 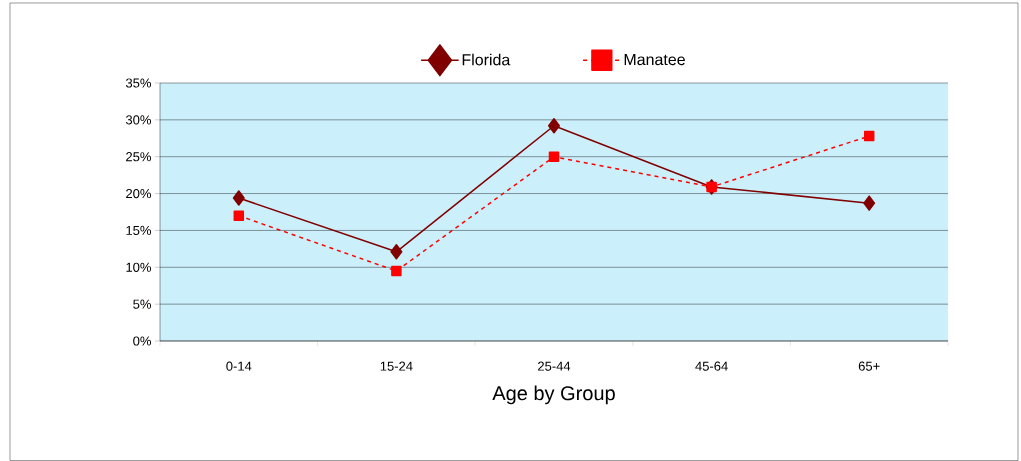 What do you see at coordinates (711, 366) in the screenshot?
I see `x-tick-label: 45-64` at bounding box center [711, 366].